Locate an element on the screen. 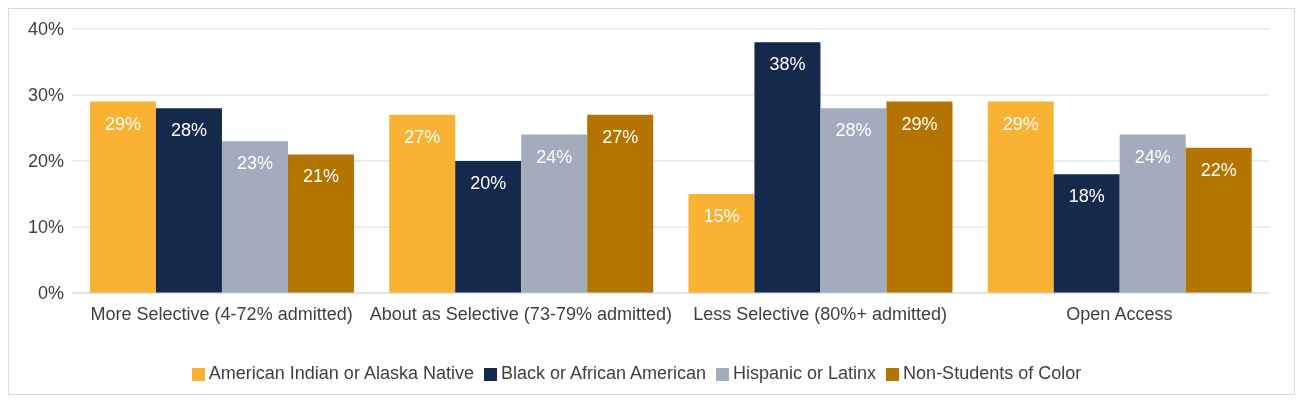 The height and width of the screenshot is (401, 1303). data-label: 38% is located at coordinates (787, 64).